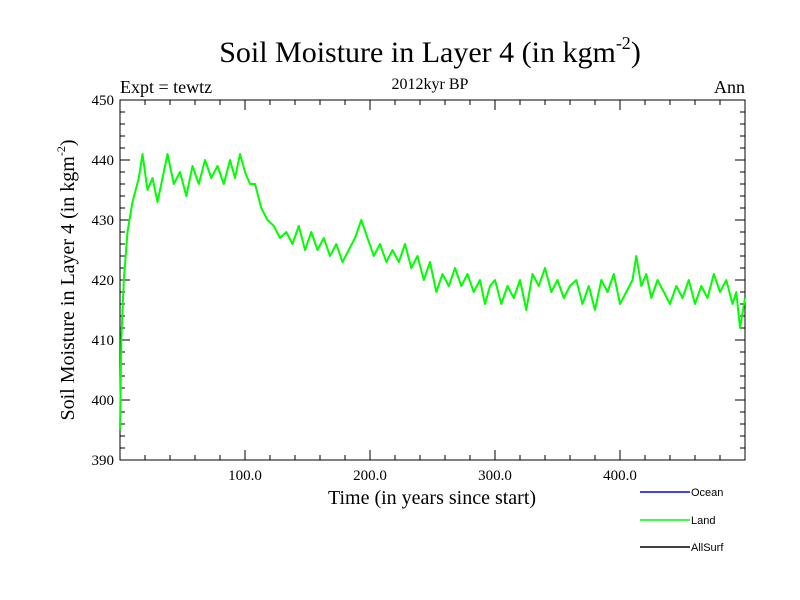 Image resolution: width=800 pixels, height=600 pixels. Describe the element at coordinates (68, 288) in the screenshot. I see `y-axis-label-main: Soil Moisture in Layer 4 (in kgm` at that location.